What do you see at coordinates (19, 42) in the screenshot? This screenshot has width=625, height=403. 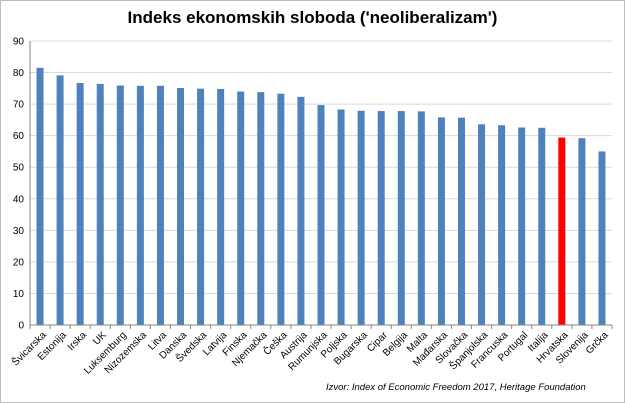 I see `y-tick-label: 90` at bounding box center [19, 42].